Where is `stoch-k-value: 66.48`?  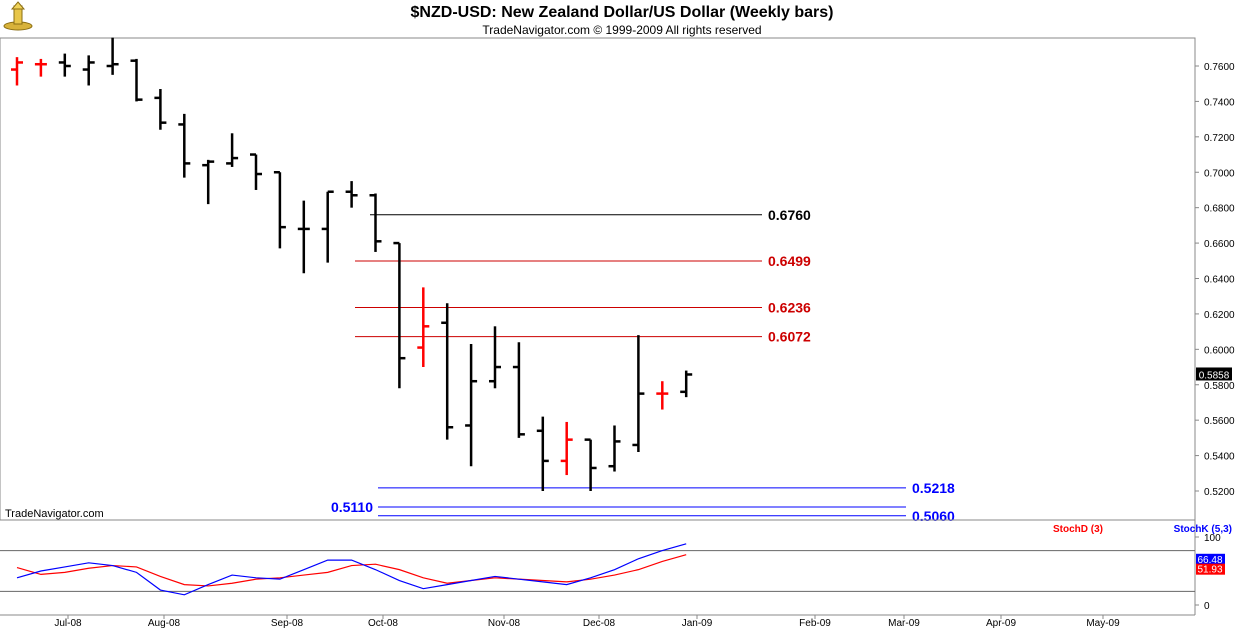
stoch-k-value: 66.48 is located at coordinates (1210, 559).